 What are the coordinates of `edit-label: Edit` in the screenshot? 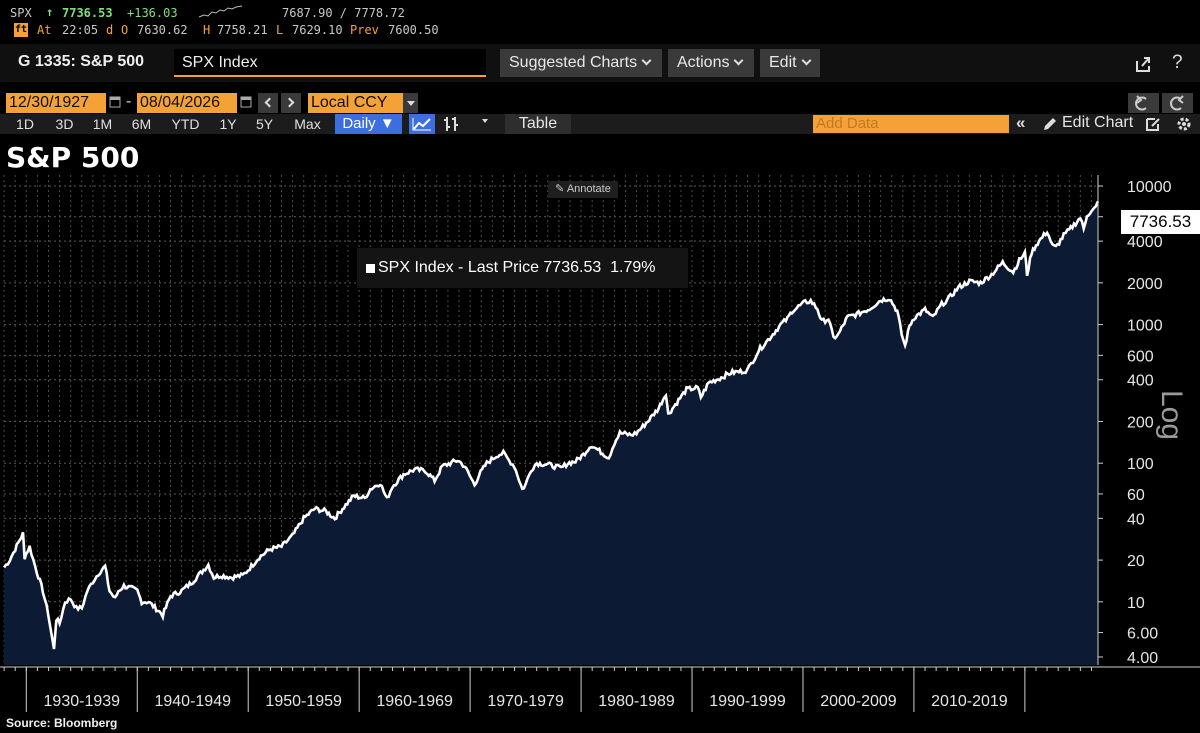 It's located at (783, 62).